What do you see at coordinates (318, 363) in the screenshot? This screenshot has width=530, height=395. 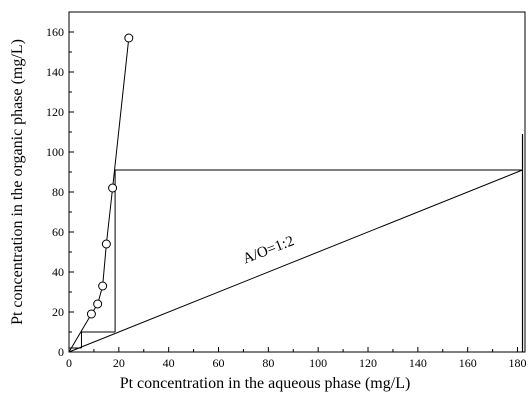 I see `x-tick-label: 100` at bounding box center [318, 363].